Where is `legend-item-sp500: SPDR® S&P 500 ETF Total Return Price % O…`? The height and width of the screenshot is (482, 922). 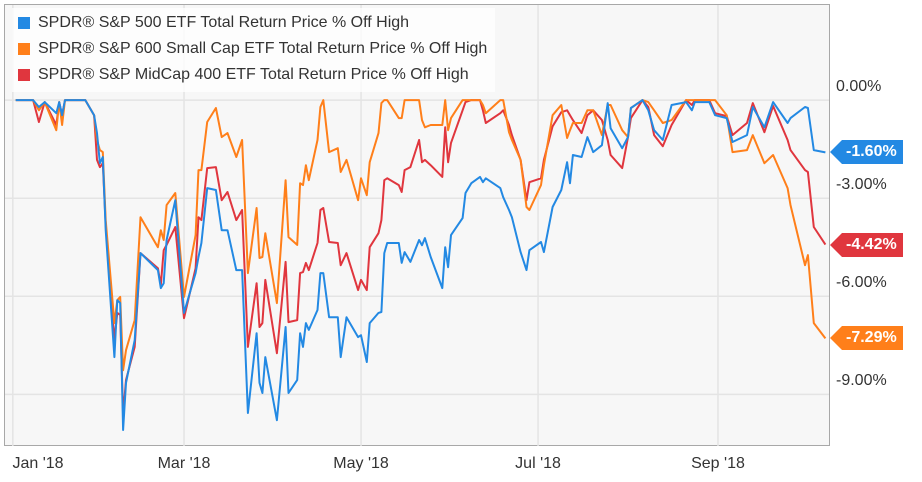 legend-item-sp500: SPDR® S&P 500 ETF Total Return Price % O… is located at coordinates (252, 23).